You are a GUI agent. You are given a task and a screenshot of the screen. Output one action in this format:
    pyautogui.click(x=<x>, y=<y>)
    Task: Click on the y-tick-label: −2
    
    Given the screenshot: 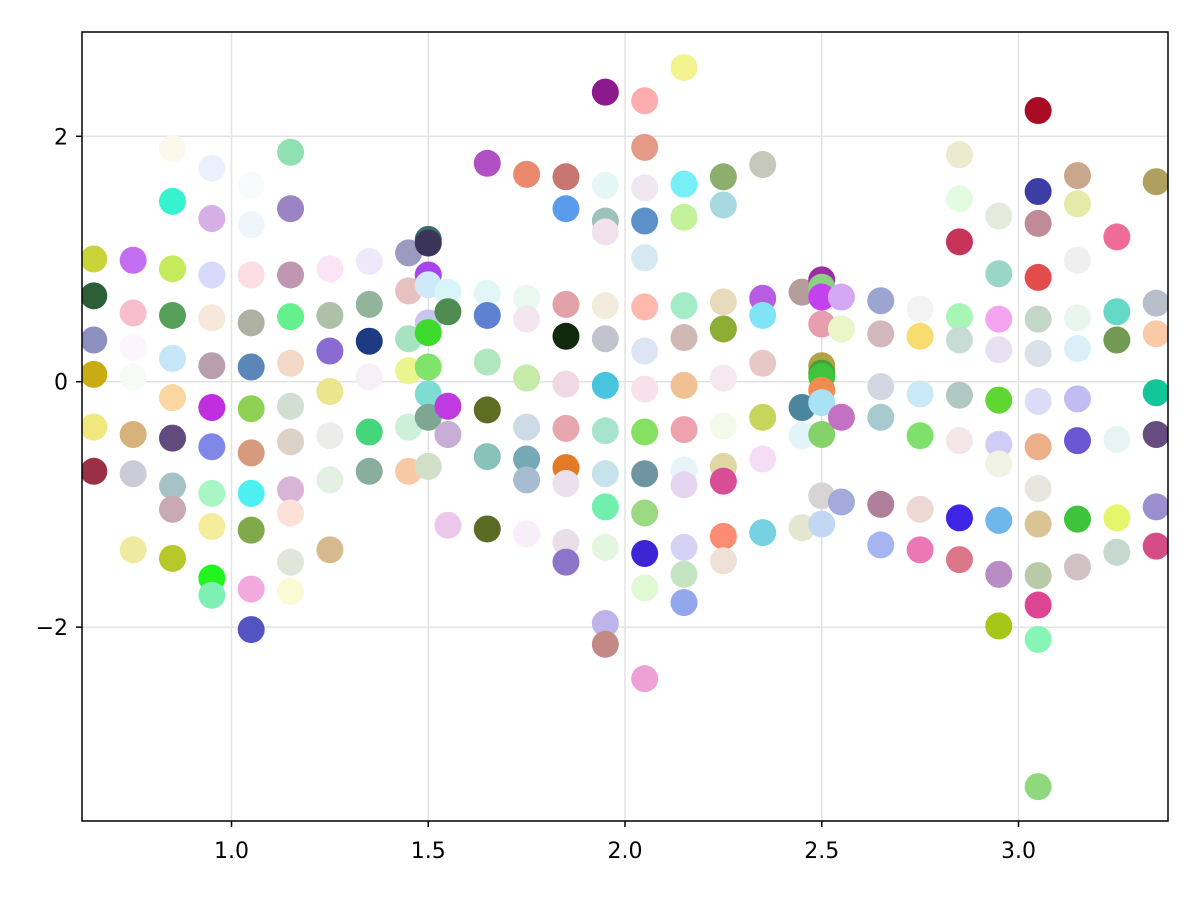 What is the action you would take?
    pyautogui.click(x=52, y=628)
    